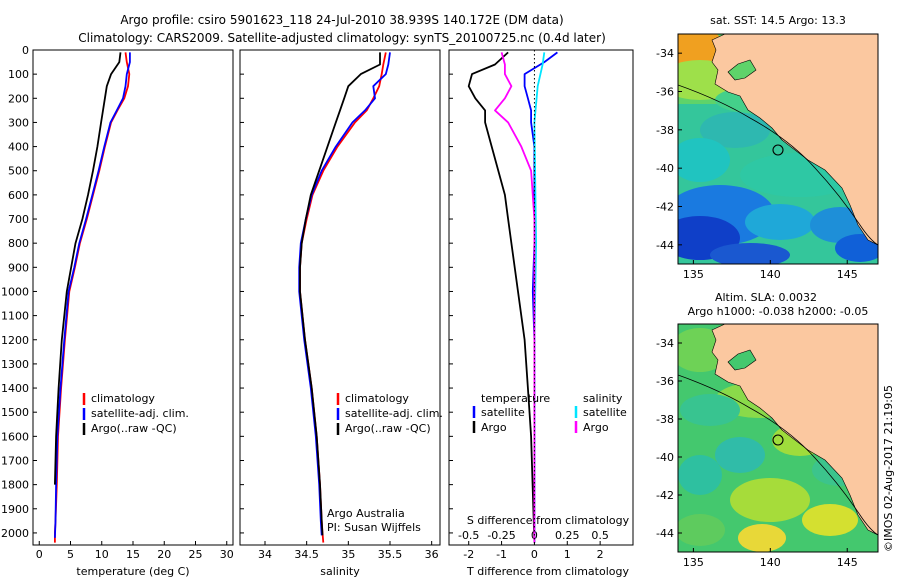 The height and width of the screenshot is (580, 900). What do you see at coordinates (548, 520) in the screenshot?
I see `difference-xlabel-s: S difference from climatology` at bounding box center [548, 520].